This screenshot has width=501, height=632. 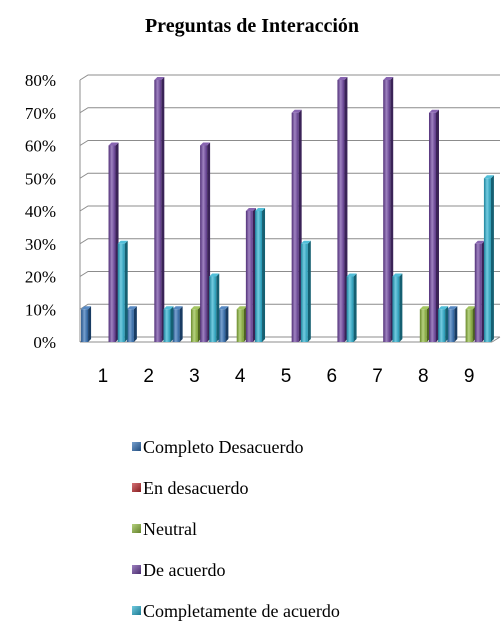 I want to click on x-tick-label: 1, so click(x=103, y=376).